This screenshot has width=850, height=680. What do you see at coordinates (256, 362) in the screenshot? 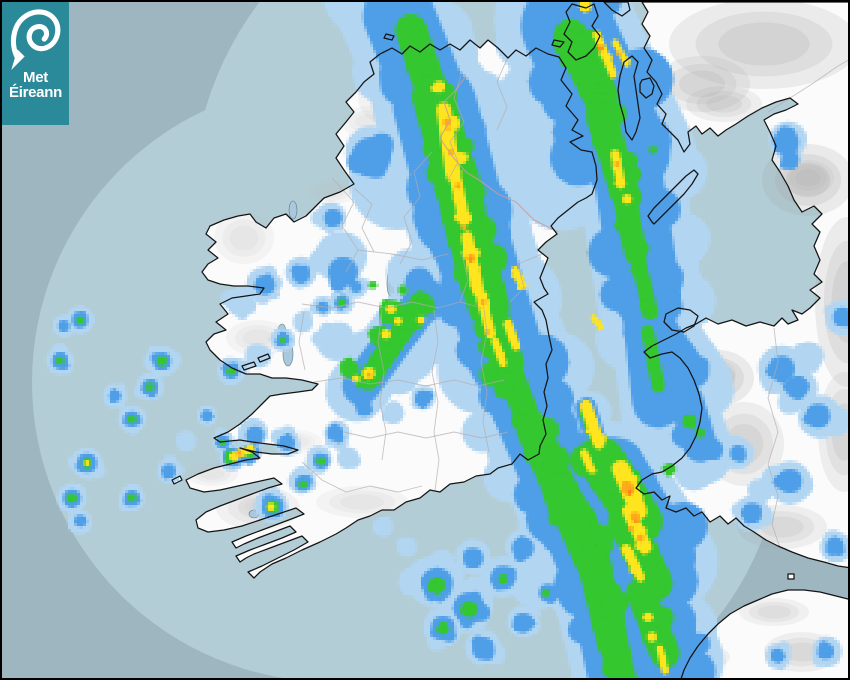
I see `coastline-aran_islands` at bounding box center [256, 362].